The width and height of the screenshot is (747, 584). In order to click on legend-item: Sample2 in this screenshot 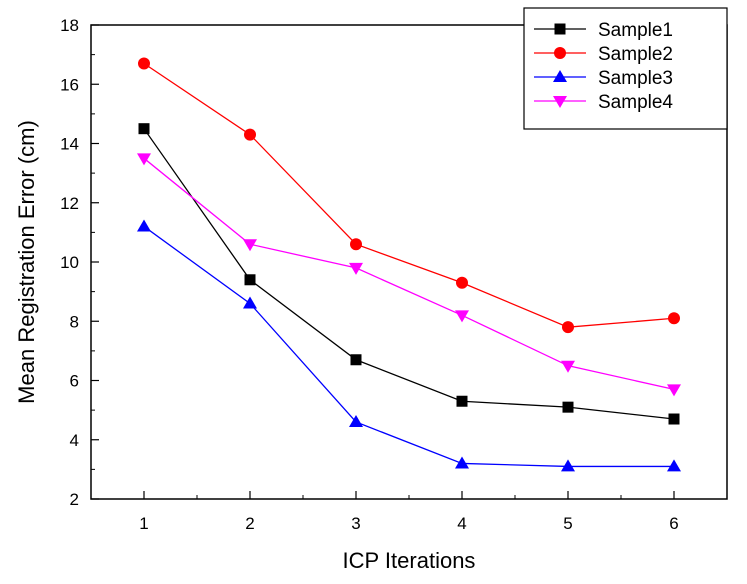, I will do `click(603, 54)`.